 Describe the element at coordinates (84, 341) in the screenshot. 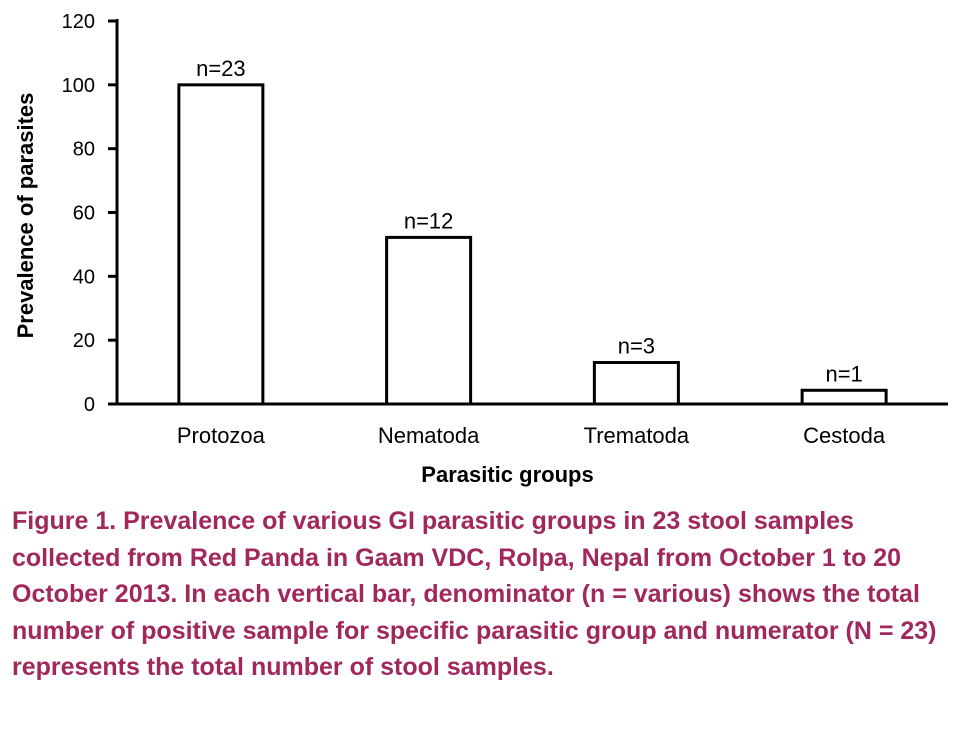

I see `y-tick-label: 20` at that location.